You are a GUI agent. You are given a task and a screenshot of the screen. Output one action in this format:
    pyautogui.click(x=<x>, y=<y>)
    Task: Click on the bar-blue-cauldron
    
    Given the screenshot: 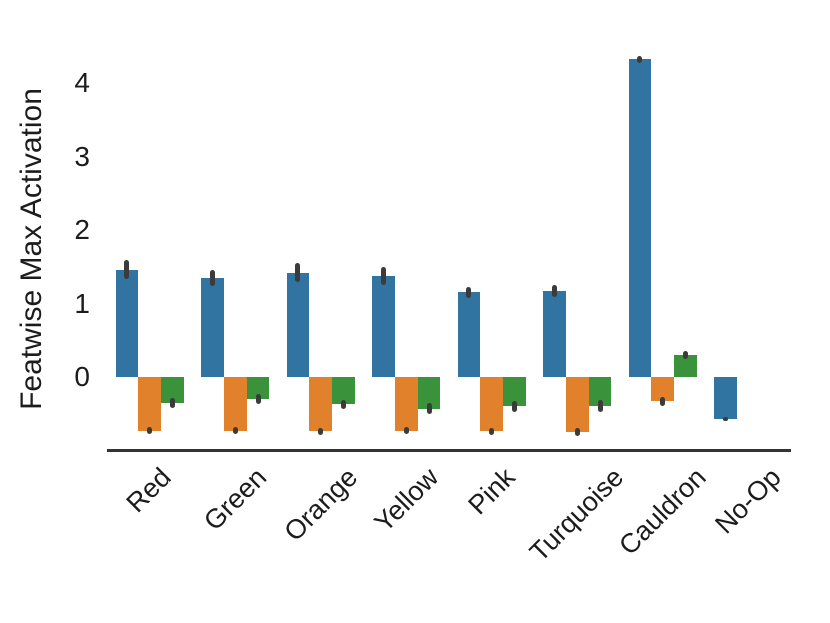 What is the action you would take?
    pyautogui.click(x=640, y=218)
    